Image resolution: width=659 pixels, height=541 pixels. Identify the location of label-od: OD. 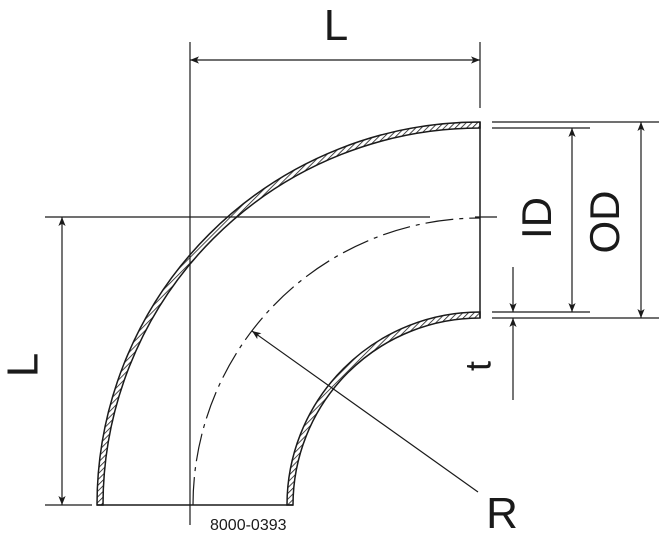
(604, 222).